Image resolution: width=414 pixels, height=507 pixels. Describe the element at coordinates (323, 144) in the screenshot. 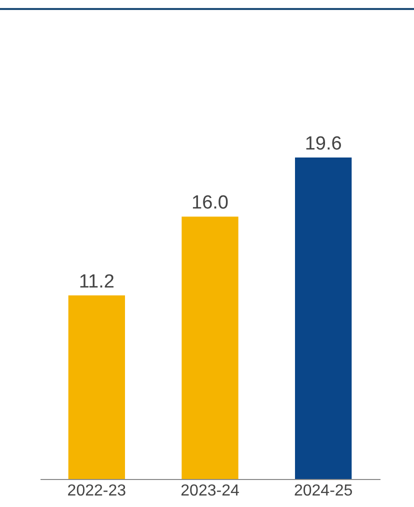

I see `data-label: 19.6` at that location.